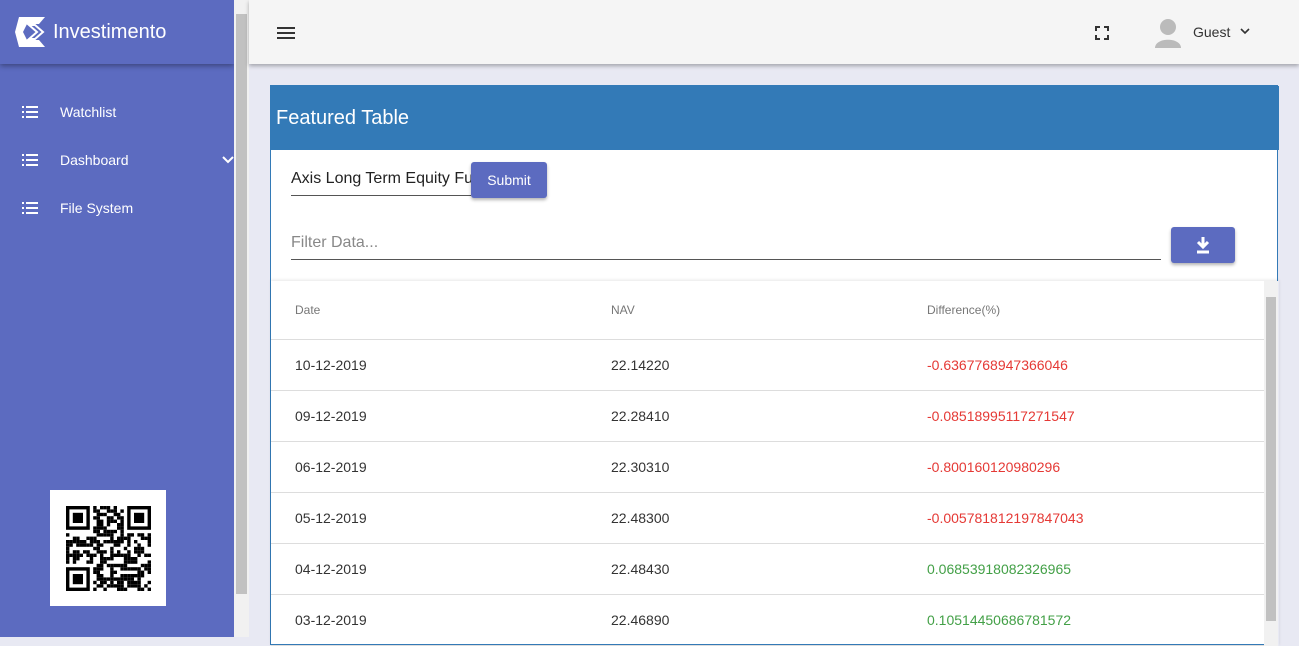 This screenshot has width=1299, height=646. I want to click on sidebar-header: Investimento, so click(117, 32).